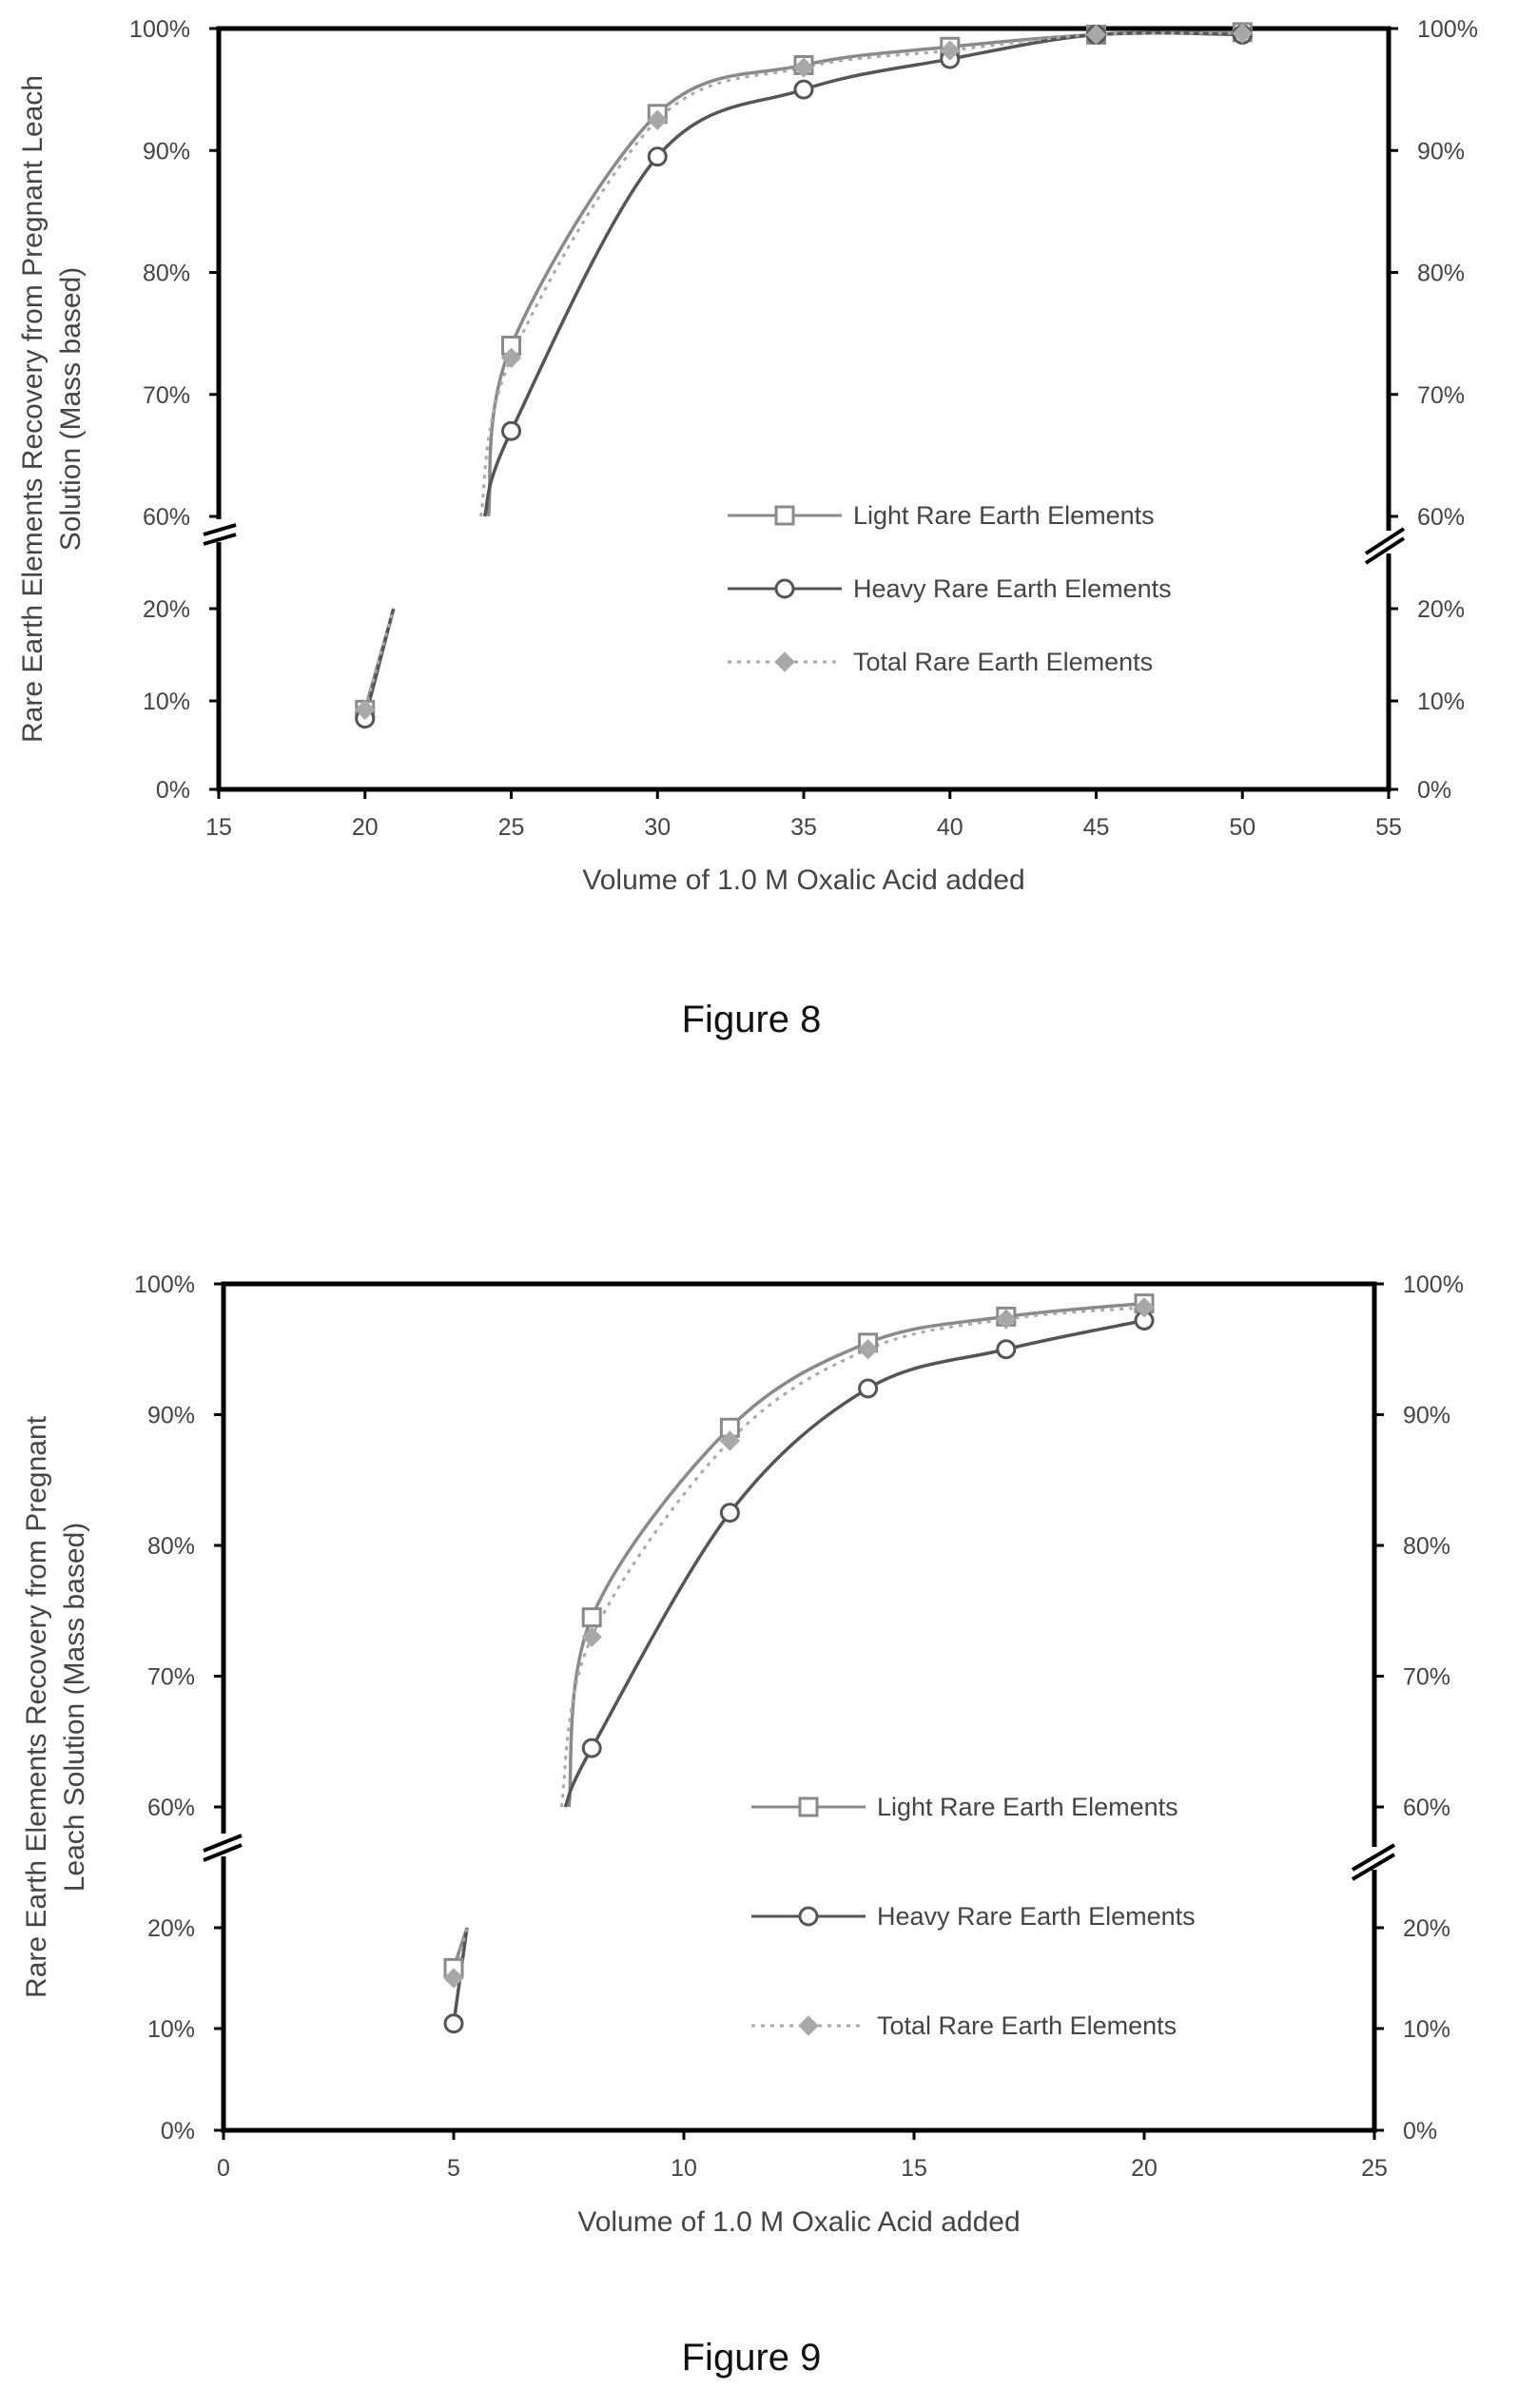  Describe the element at coordinates (71, 409) in the screenshot. I see `y-axis-title-line-2: Solution (Mass based)` at that location.